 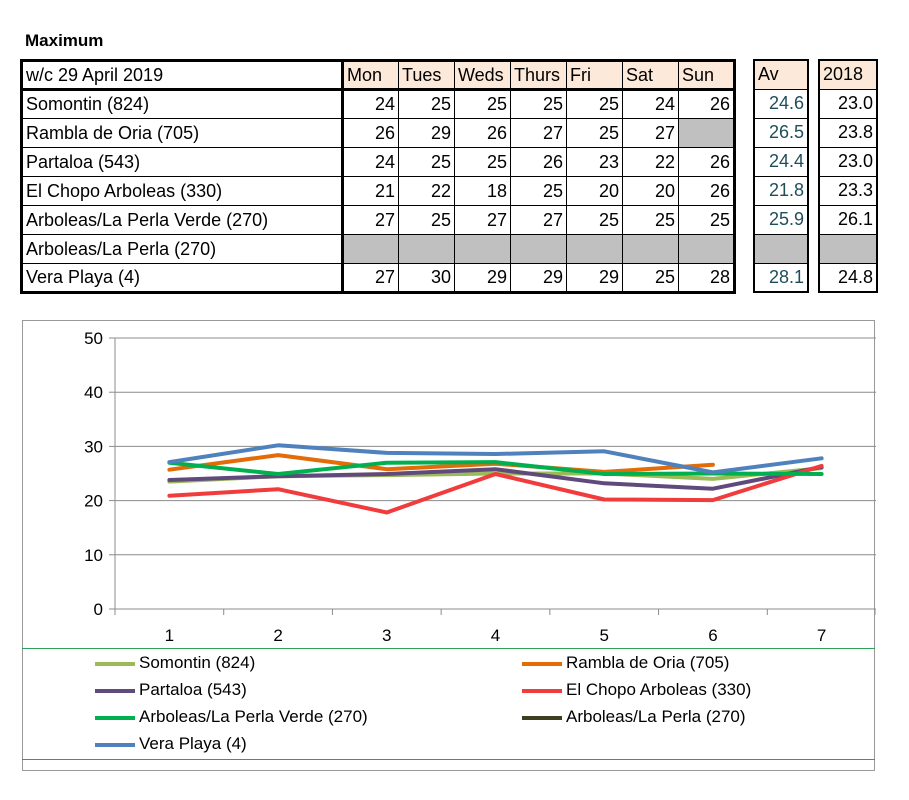 What do you see at coordinates (594, 162) in the screenshot?
I see `day-value: 23` at bounding box center [594, 162].